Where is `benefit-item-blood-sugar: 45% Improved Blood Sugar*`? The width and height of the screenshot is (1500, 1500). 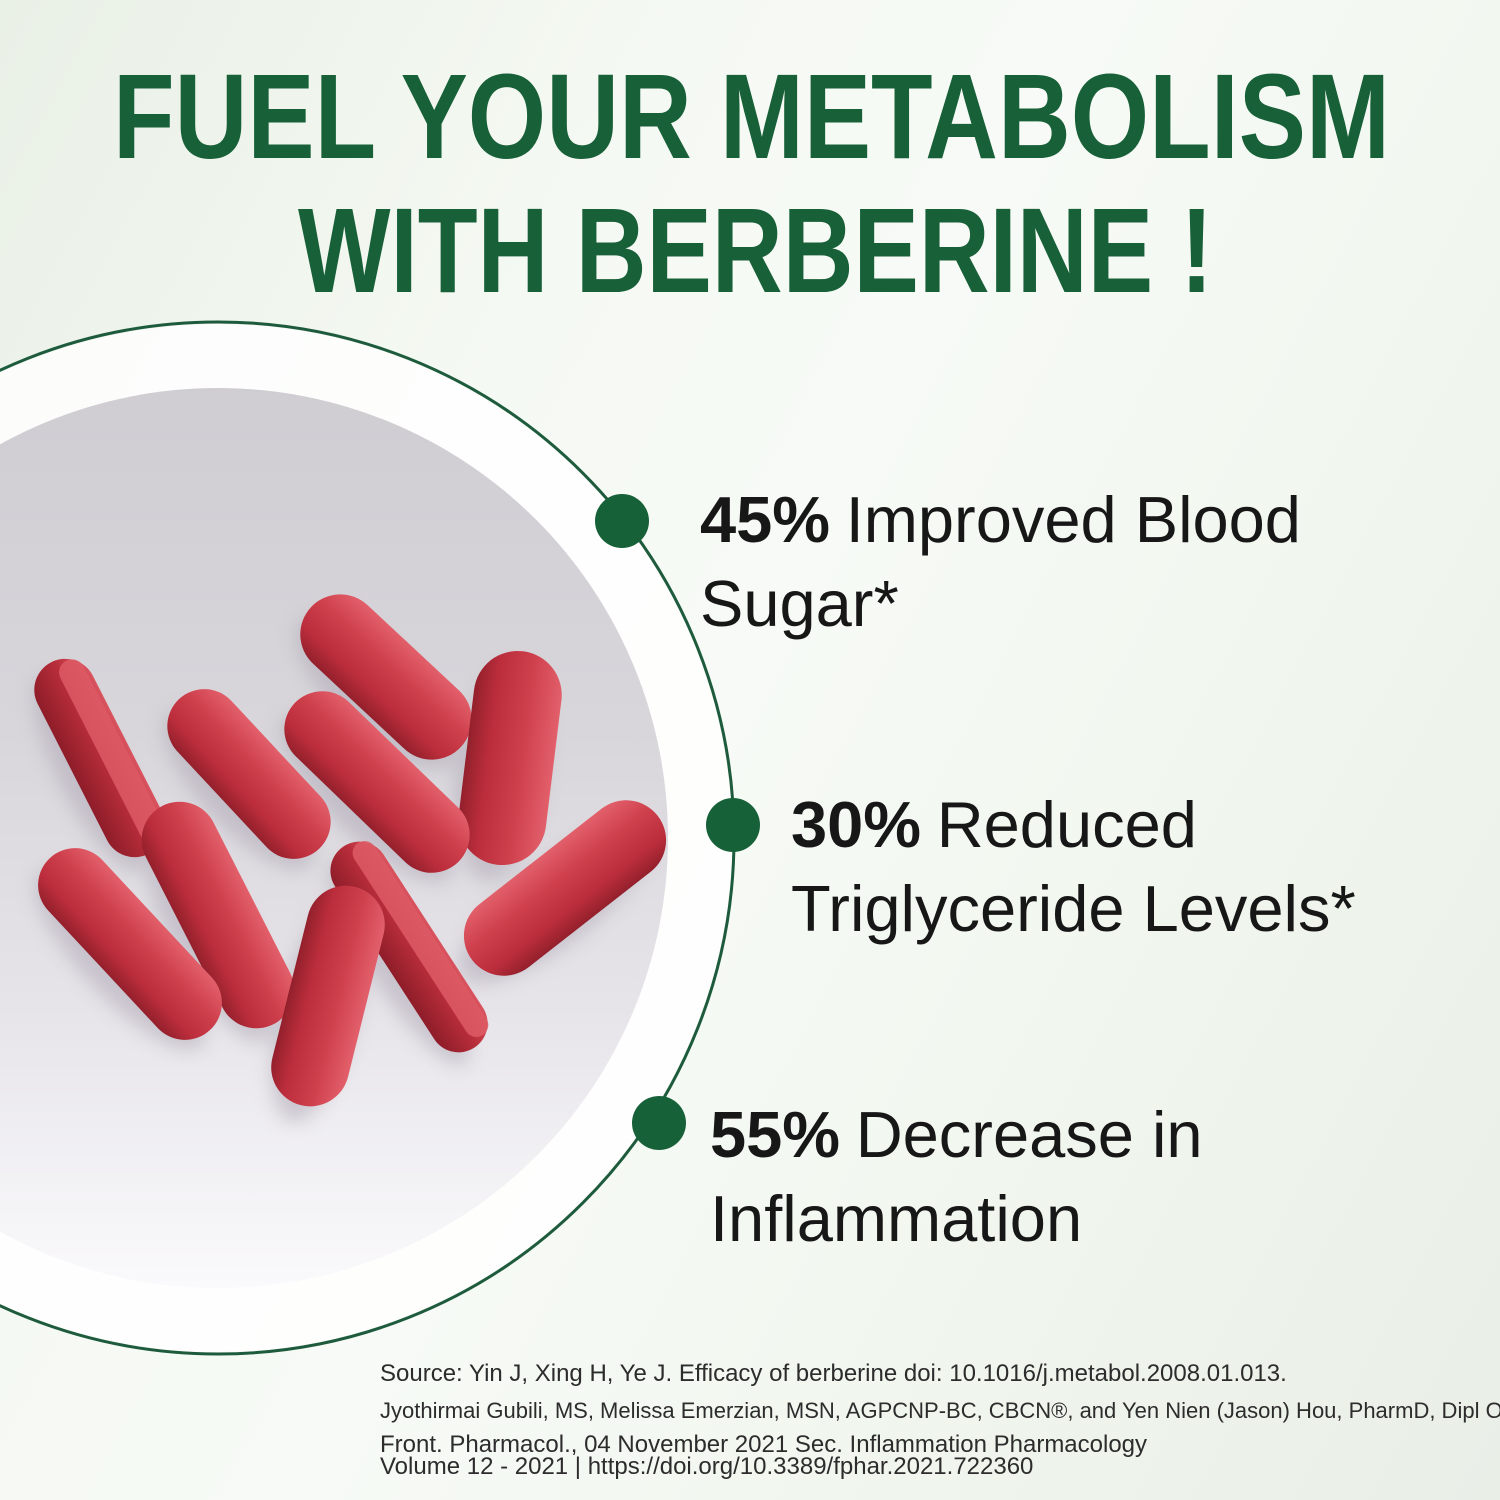 benefit-item-blood-sugar: 45% Improved Blood Sugar* is located at coordinates (1075, 562).